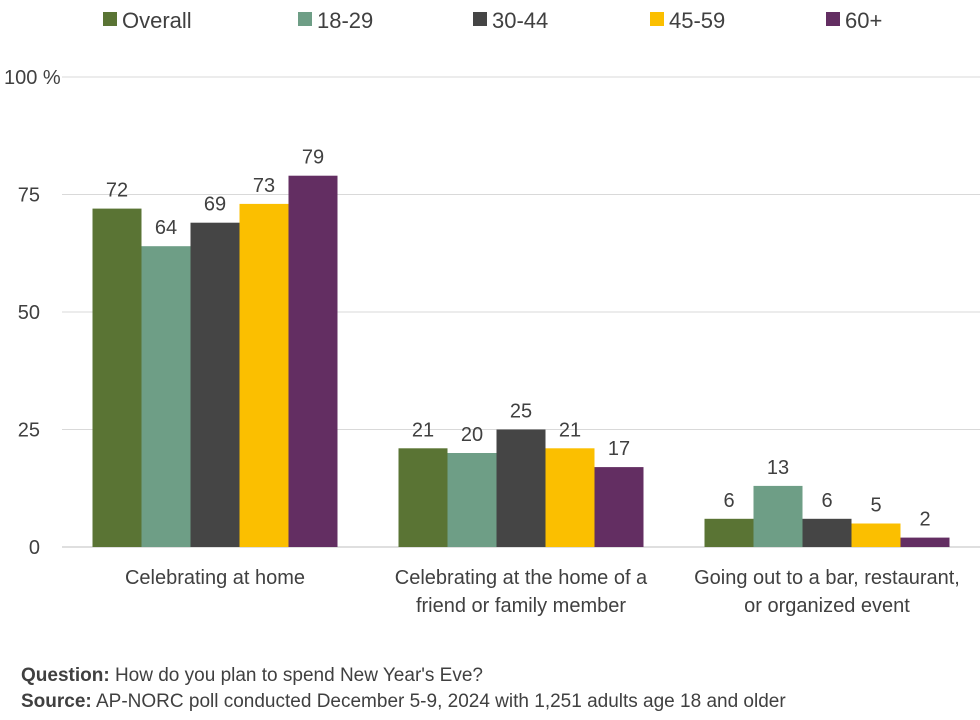 The image size is (980, 720). I want to click on legend-label: 30-44, so click(520, 20).